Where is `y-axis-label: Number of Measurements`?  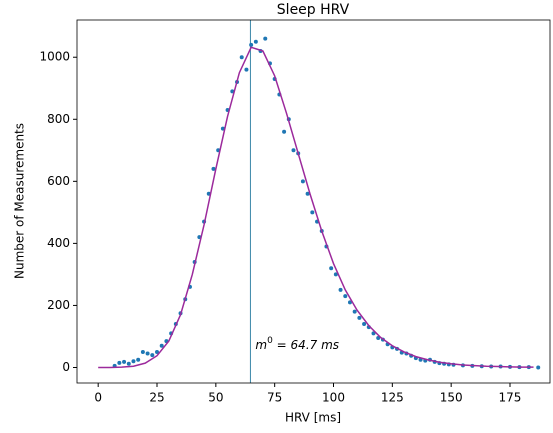
y-axis-label: Number of Measurements is located at coordinates (20, 201).